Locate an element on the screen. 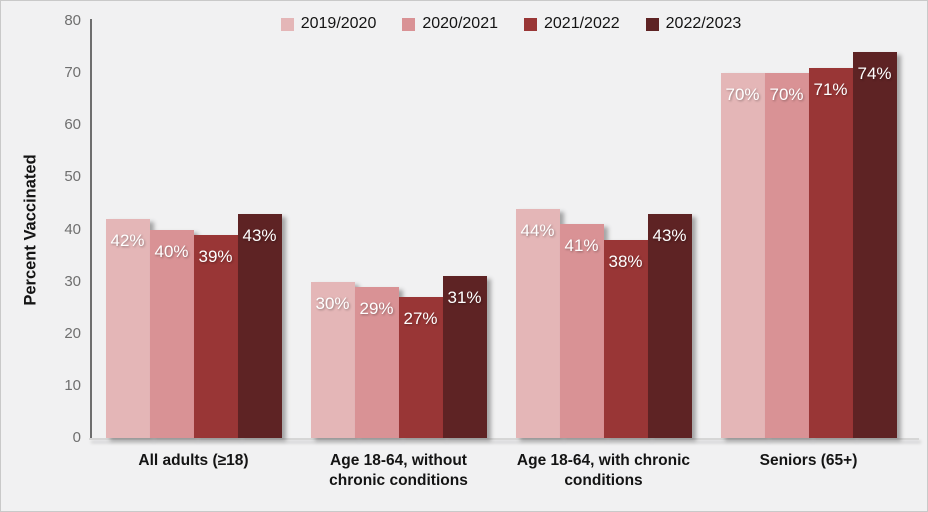  bar: 74% is located at coordinates (874, 245).